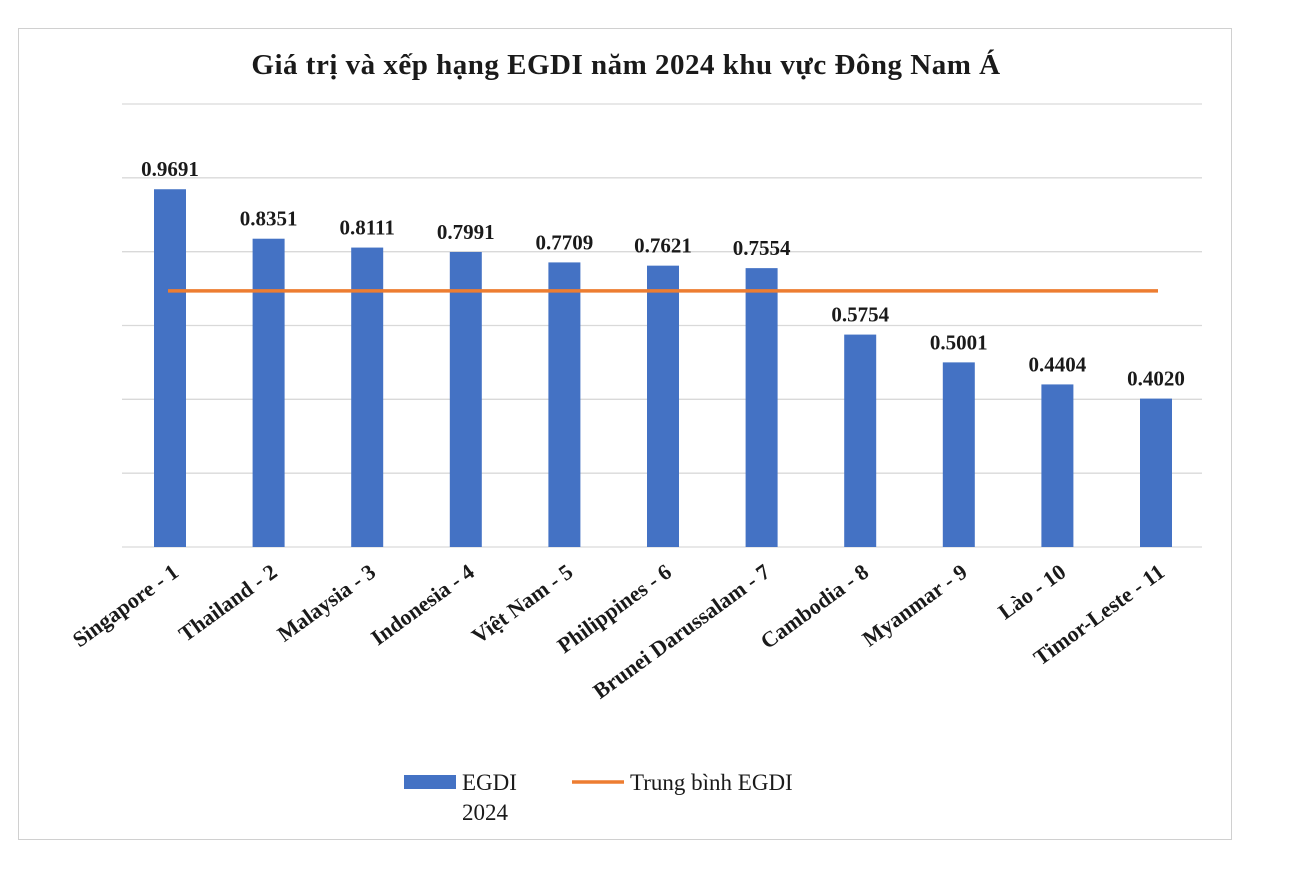  Describe the element at coordinates (326, 603) in the screenshot. I see `x-tick-label-2: Malaysia - 3` at that location.